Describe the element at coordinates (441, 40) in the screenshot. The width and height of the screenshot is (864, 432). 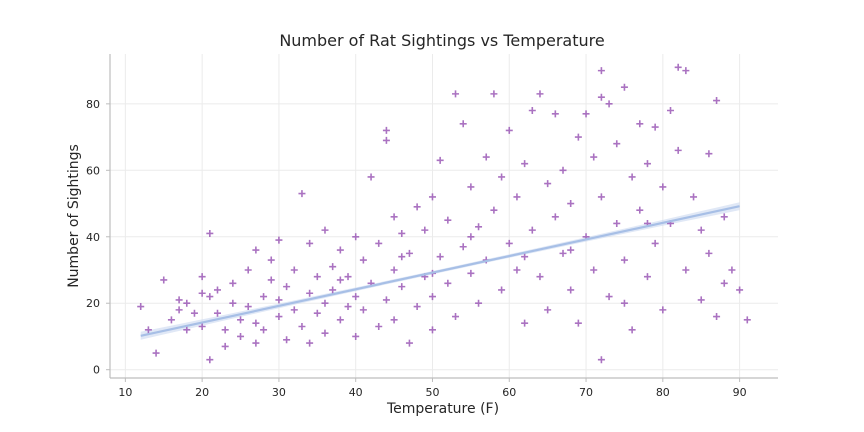
I see `chart-title: Number of Rat Sightings vs Temperature` at that location.